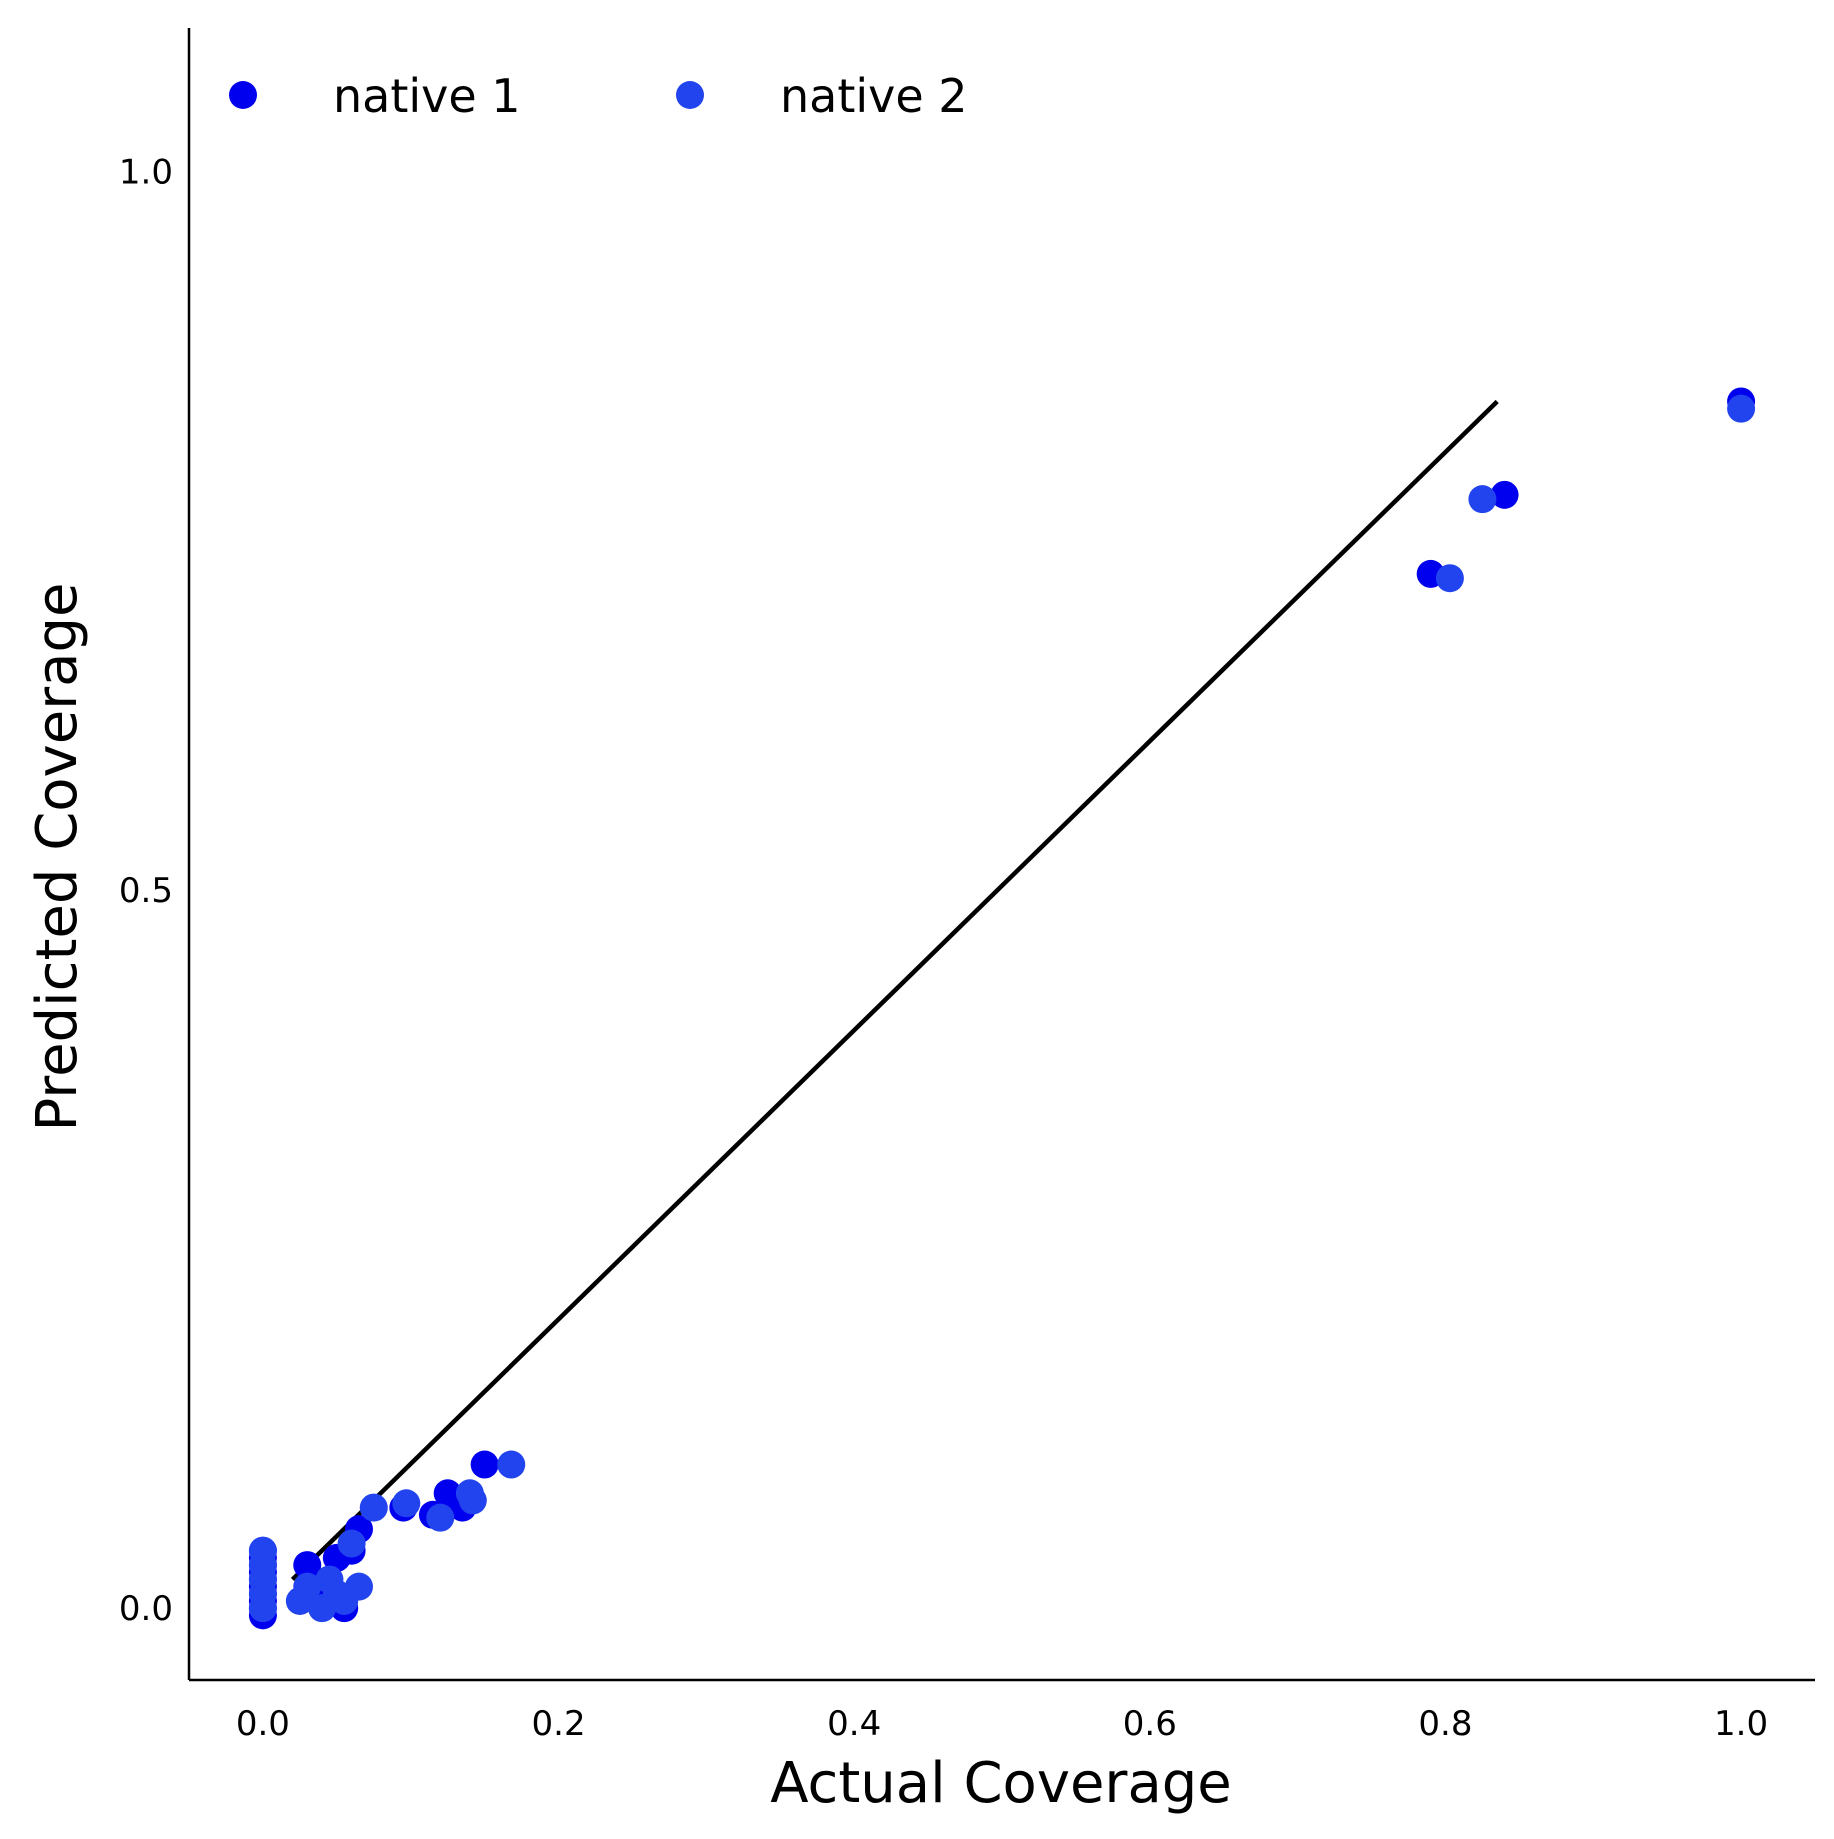 The width and height of the screenshot is (1834, 1839). Describe the element at coordinates (427, 96) in the screenshot. I see `legend-label: native 1` at that location.